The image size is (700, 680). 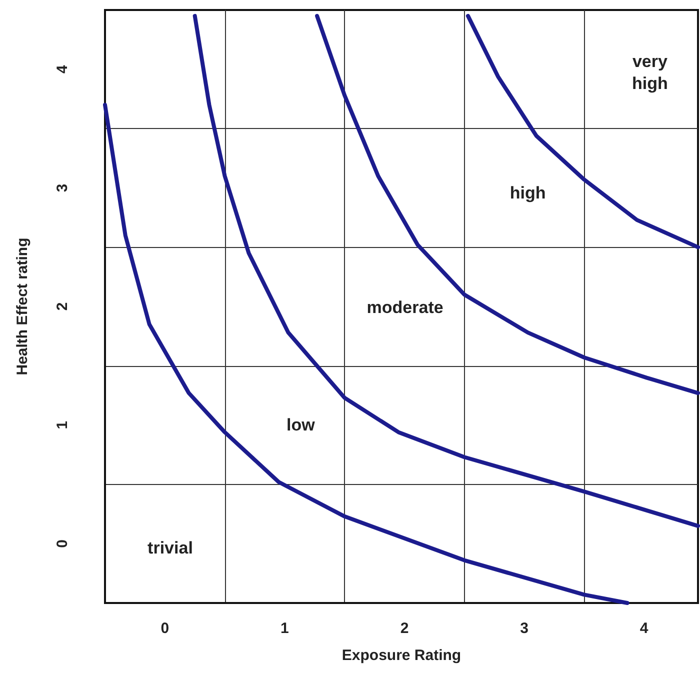 What do you see at coordinates (22, 307) in the screenshot?
I see `y-axis-title: Health Effect rating` at bounding box center [22, 307].